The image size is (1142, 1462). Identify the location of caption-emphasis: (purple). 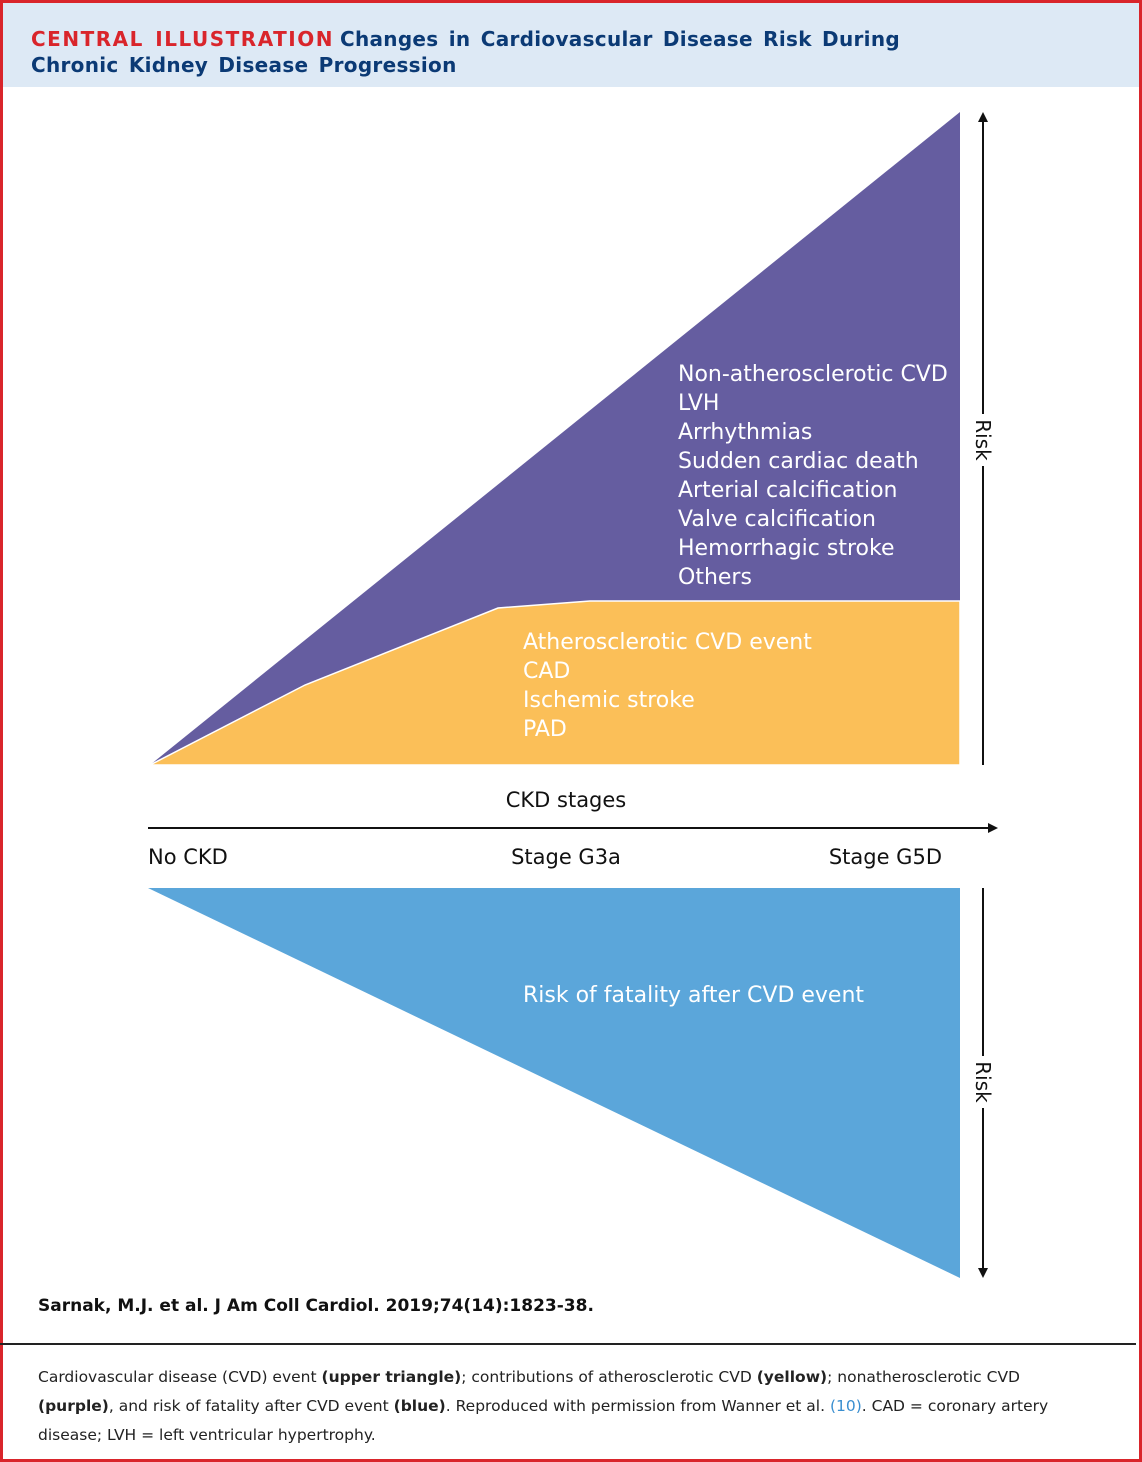
(73, 1406).